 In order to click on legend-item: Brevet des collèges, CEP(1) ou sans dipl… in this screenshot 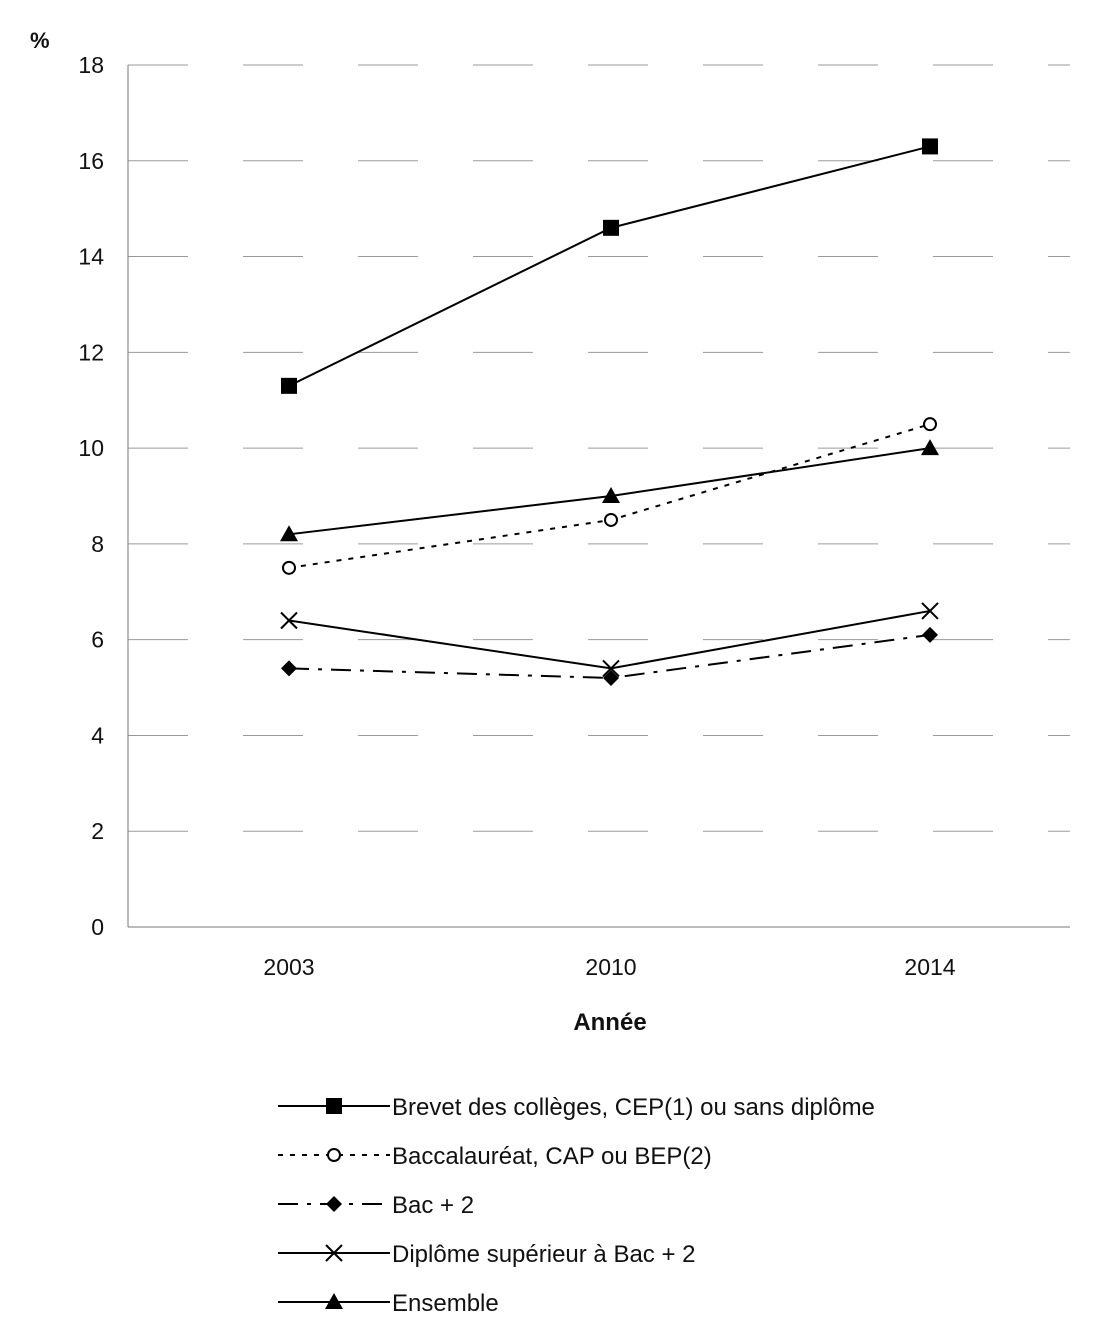, I will do `click(576, 1107)`.